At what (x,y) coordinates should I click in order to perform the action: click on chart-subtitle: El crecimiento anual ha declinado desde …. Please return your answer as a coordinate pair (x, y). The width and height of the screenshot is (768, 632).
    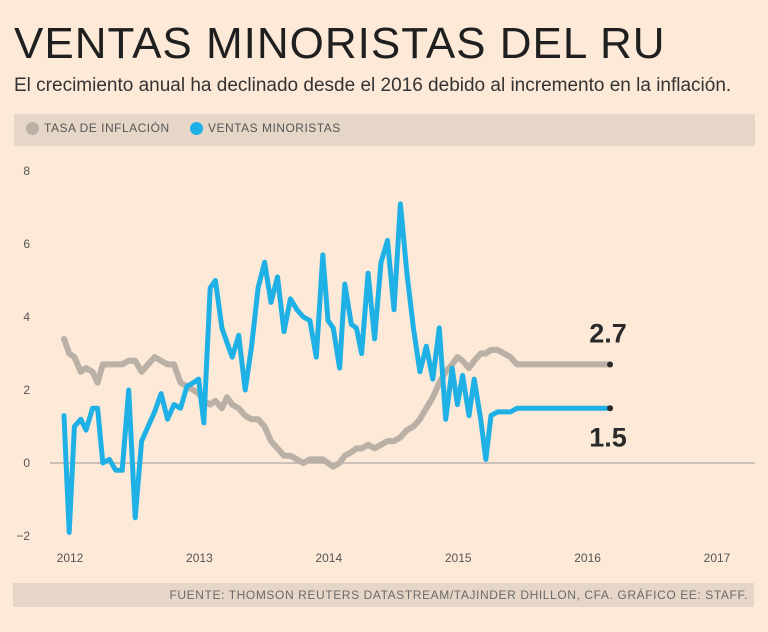
    Looking at the image, I should click on (373, 85).